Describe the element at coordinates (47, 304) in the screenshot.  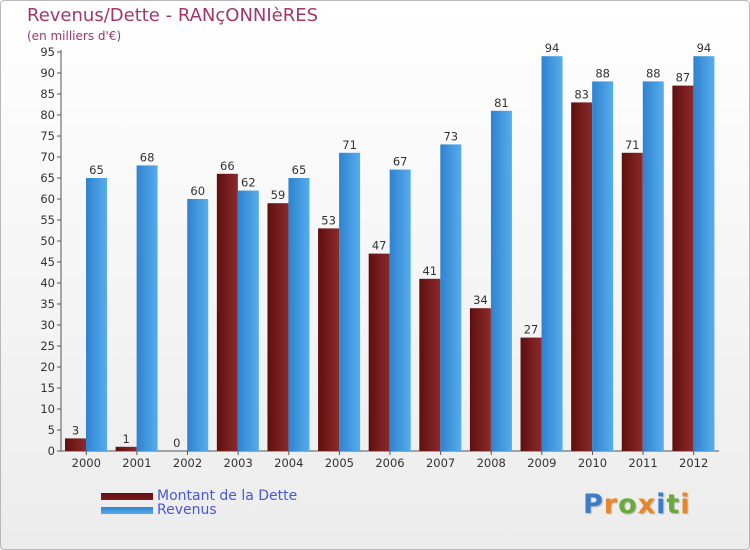
I see `y-tick-label: 35` at that location.